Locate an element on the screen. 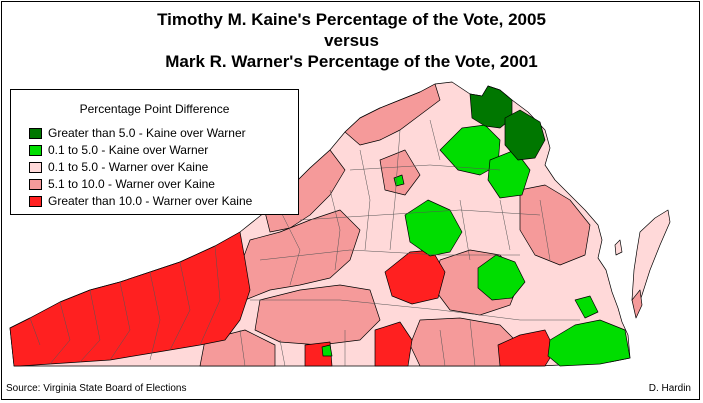 The image size is (703, 403). region-red-southwest is located at coordinates (130, 299).